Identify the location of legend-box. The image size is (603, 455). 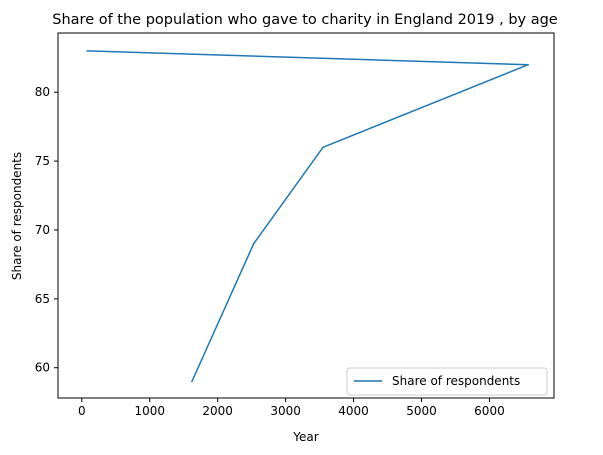
(447, 381).